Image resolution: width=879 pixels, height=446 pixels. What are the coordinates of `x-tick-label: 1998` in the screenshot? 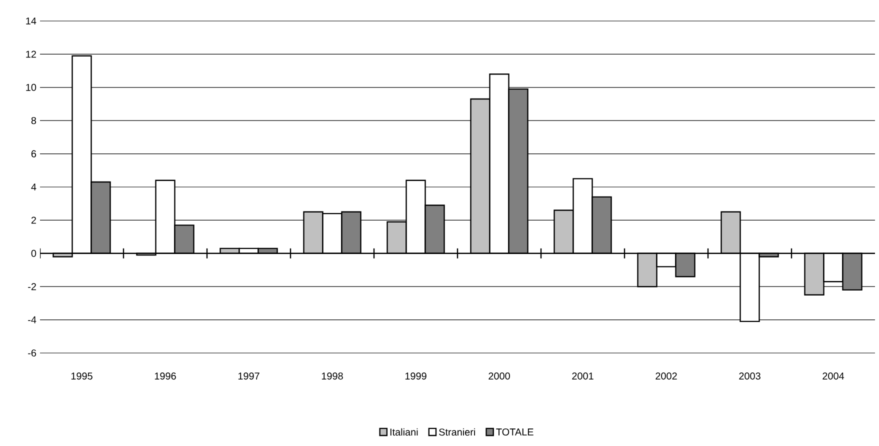 It's located at (332, 376).